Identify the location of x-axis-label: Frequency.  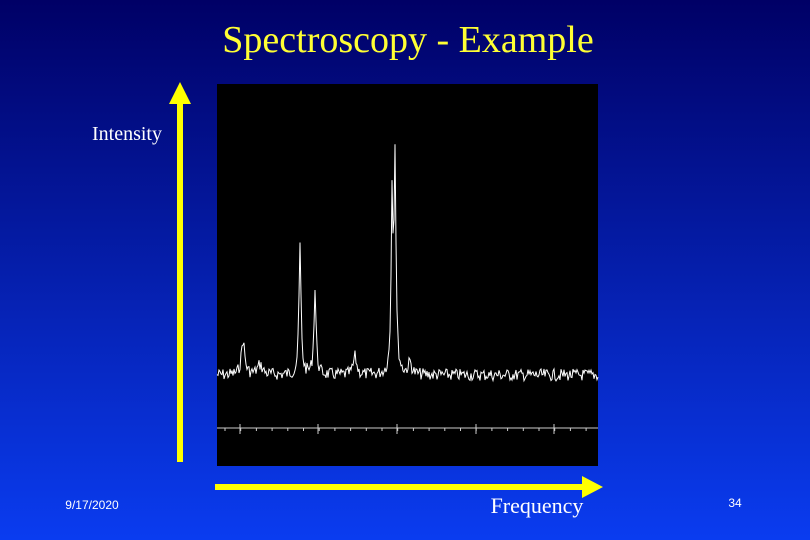
(537, 505).